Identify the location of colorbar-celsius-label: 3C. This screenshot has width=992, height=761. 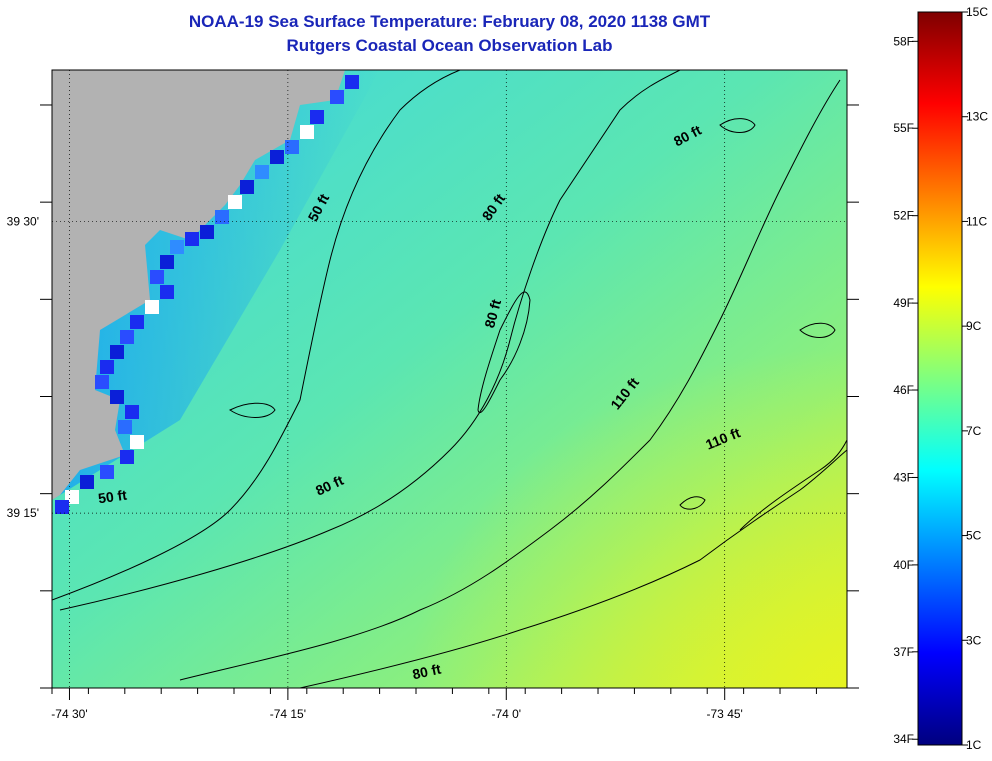
(974, 640).